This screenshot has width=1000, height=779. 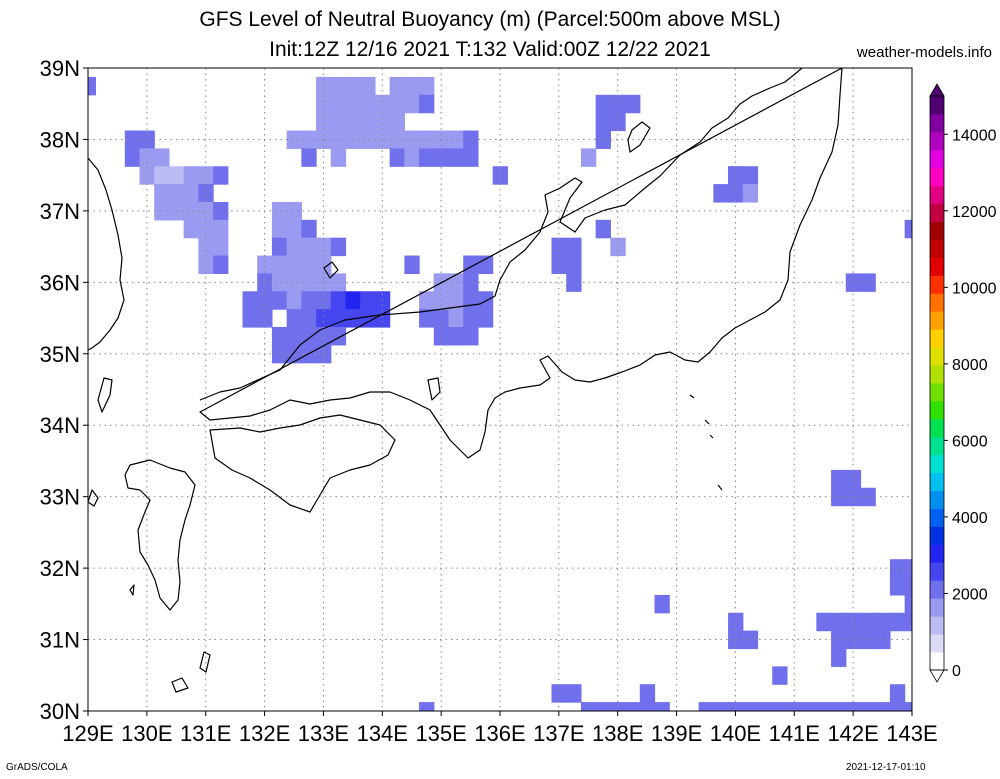 What do you see at coordinates (937, 90) in the screenshot?
I see `colorbar-max-arrow` at bounding box center [937, 90].